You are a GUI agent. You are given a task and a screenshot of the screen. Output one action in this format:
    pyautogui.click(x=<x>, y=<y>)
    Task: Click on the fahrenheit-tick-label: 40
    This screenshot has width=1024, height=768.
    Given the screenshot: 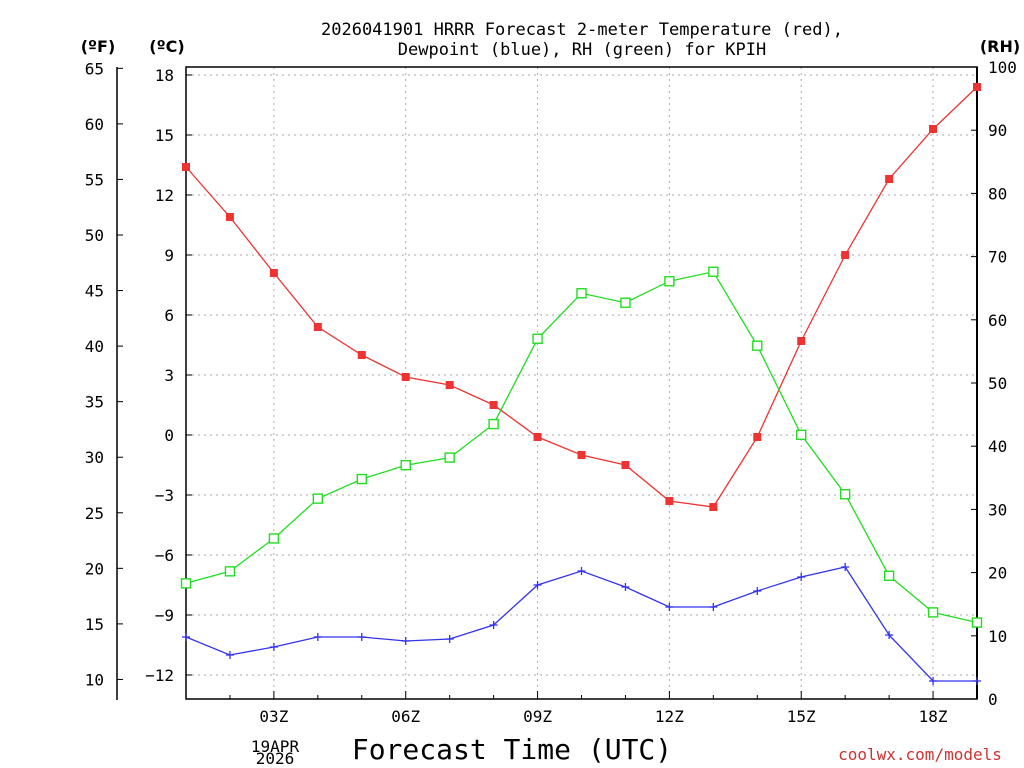 What is the action you would take?
    pyautogui.click(x=94, y=346)
    